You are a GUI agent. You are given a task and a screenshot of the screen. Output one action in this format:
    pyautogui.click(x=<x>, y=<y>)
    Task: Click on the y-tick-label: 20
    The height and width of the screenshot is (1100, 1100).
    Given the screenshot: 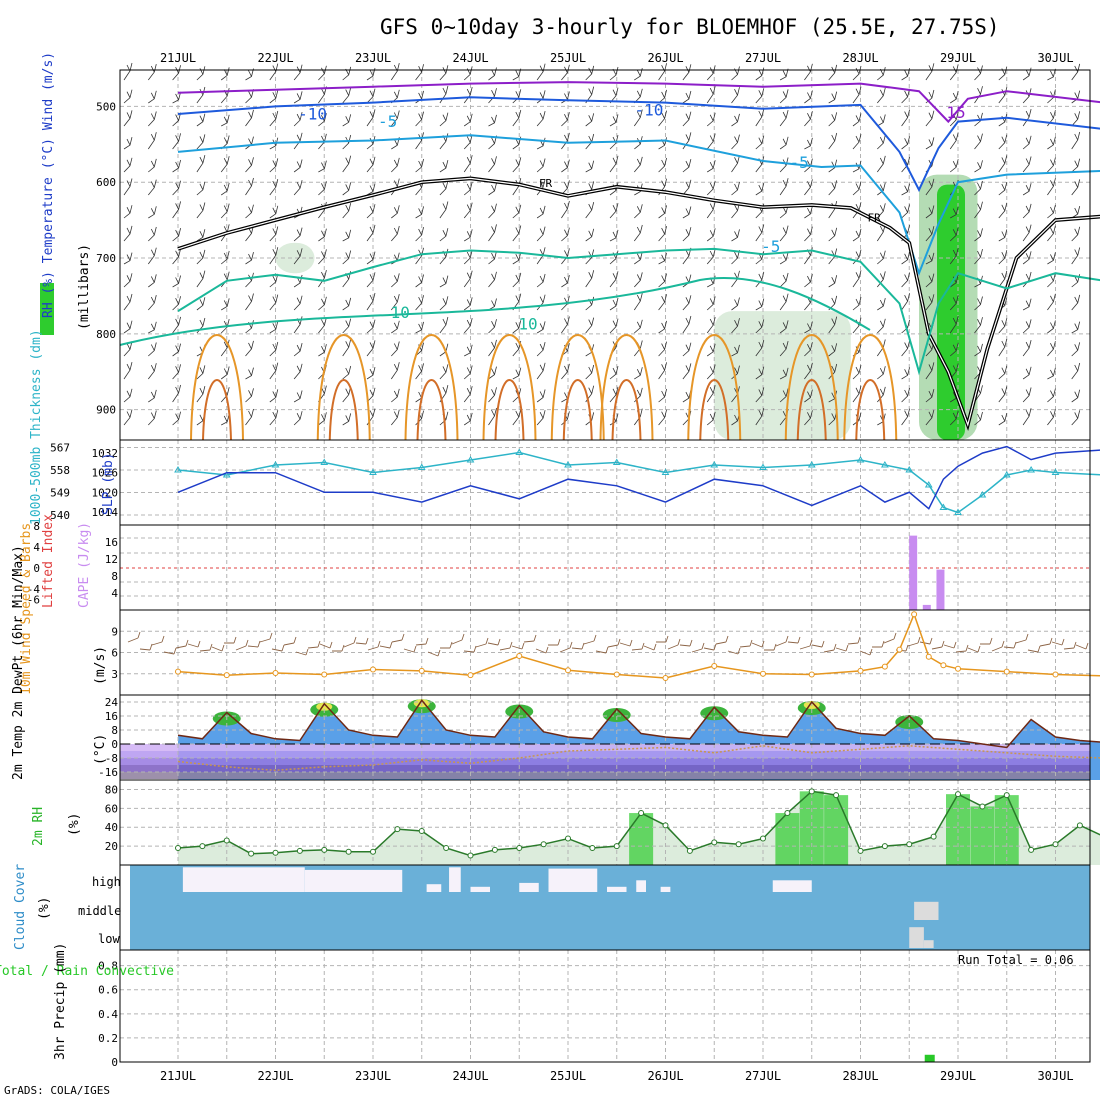 What is the action you would take?
    pyautogui.click(x=111, y=846)
    